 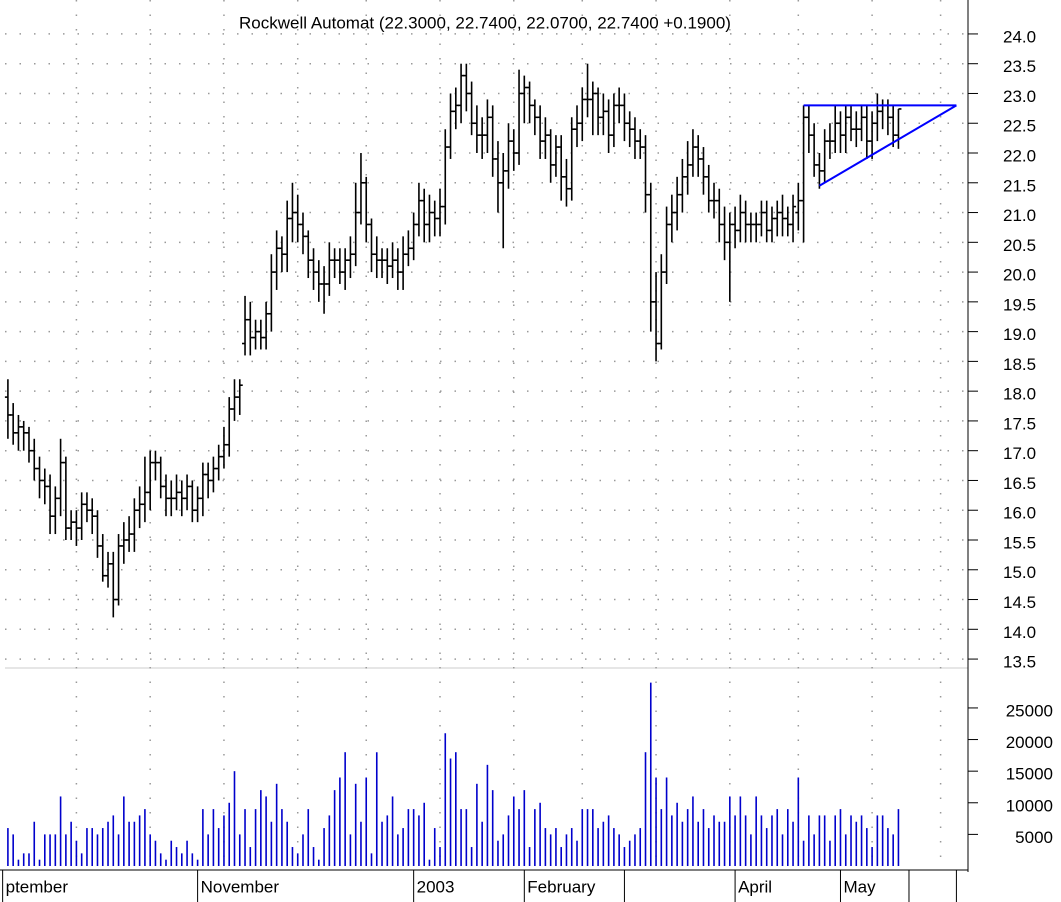 What do you see at coordinates (240, 886) in the screenshot?
I see `x-tick-label: November` at bounding box center [240, 886].